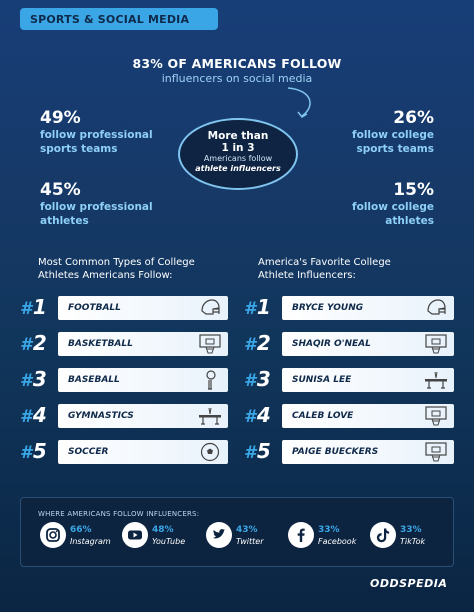 The image size is (474, 612). Describe the element at coordinates (110, 19) in the screenshot. I see `section-header-title: SPORTS & SOCIAL MEDIA` at that location.